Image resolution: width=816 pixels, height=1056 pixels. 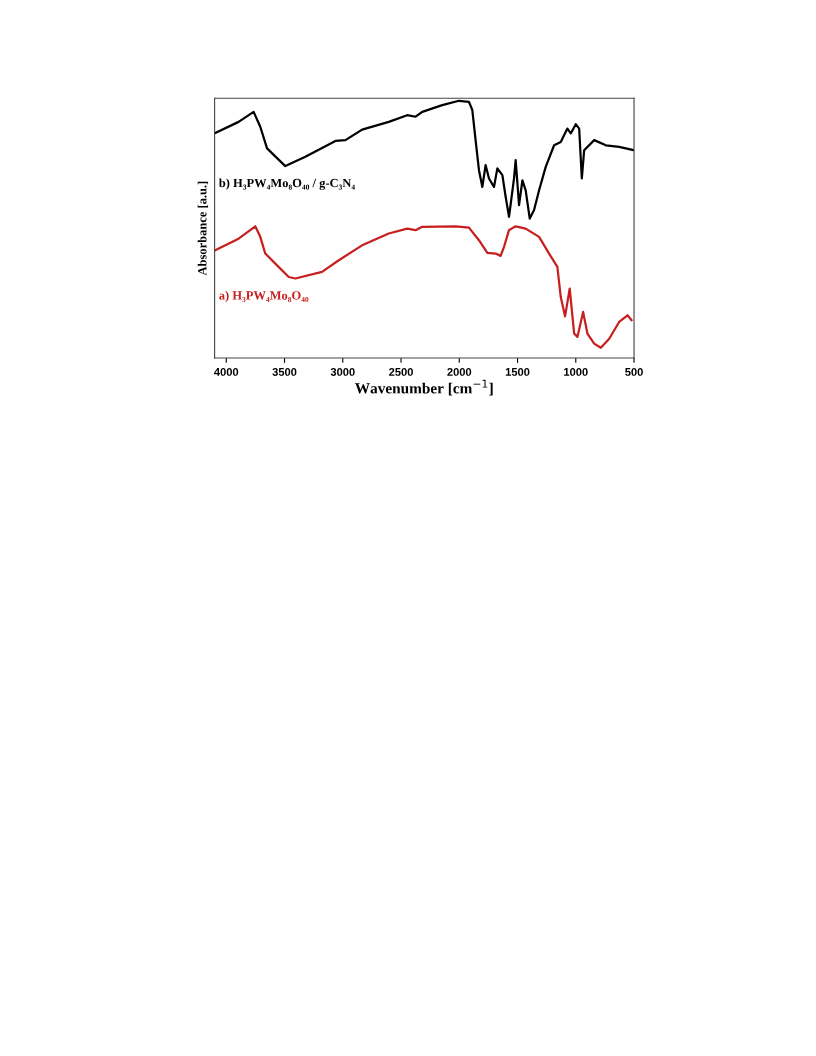 I want to click on x-tick-label: 1500, so click(x=517, y=372).